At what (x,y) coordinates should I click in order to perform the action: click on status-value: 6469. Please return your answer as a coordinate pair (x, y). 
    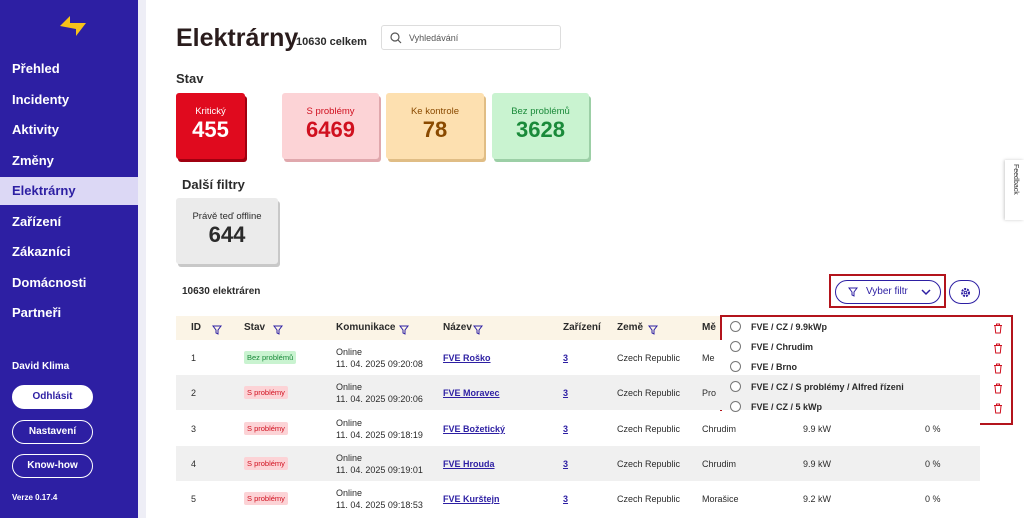
    Looking at the image, I should click on (330, 129).